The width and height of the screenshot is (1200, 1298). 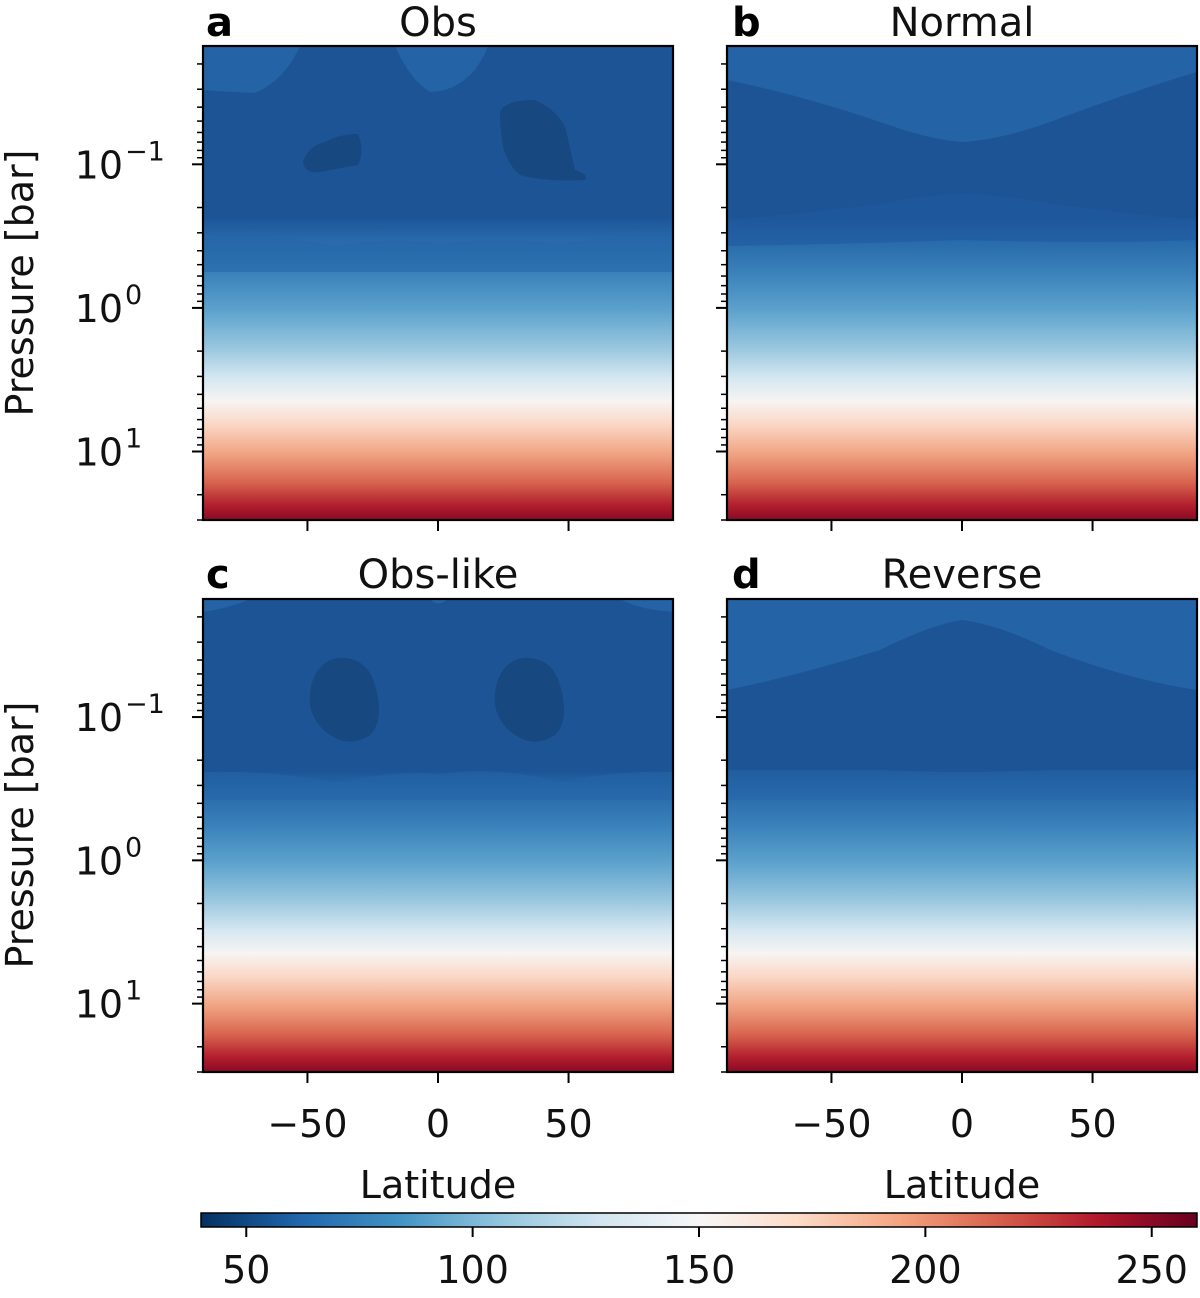 I want to click on panel-d-xlabel: Latitude, so click(x=962, y=1185).